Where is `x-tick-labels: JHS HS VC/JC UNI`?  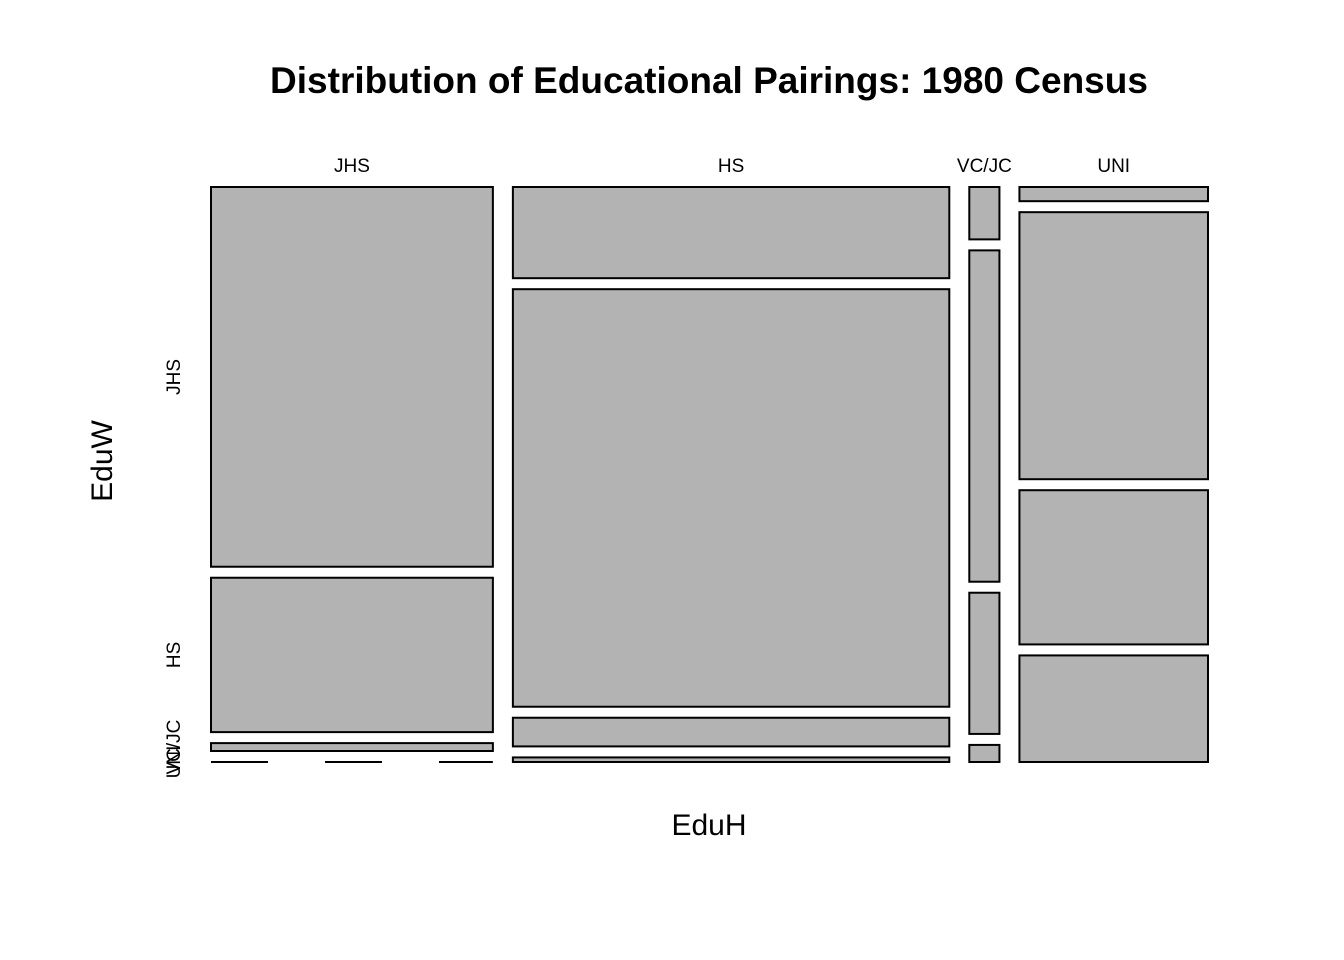 x-tick-labels: JHS HS VC/JC UNI is located at coordinates (732, 166).